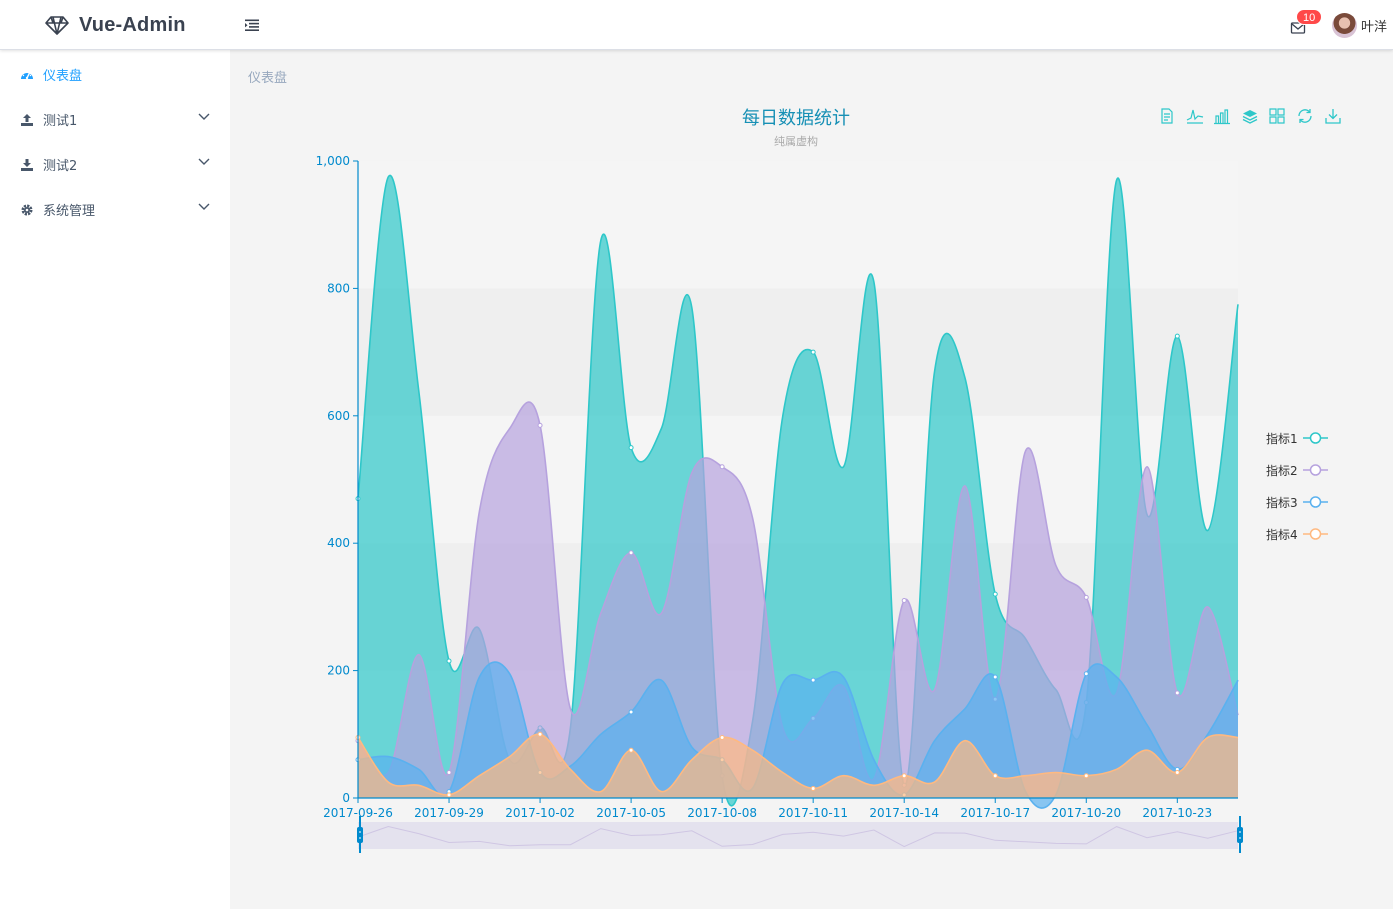 The height and width of the screenshot is (909, 1393). Describe the element at coordinates (27, 119) in the screenshot. I see `upload-icon` at that location.